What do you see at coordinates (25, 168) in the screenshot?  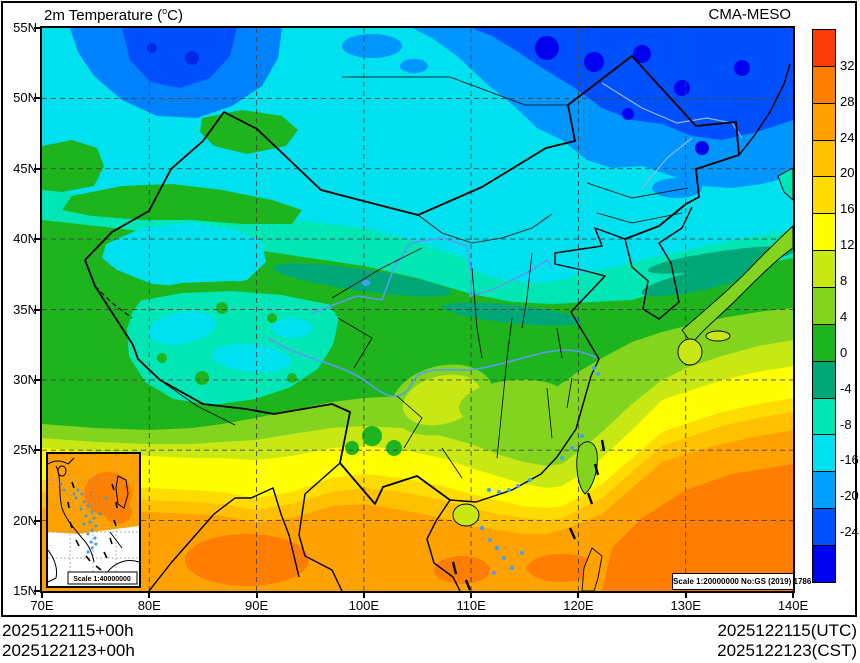 I see `lat-label-45N: 45N` at bounding box center [25, 168].